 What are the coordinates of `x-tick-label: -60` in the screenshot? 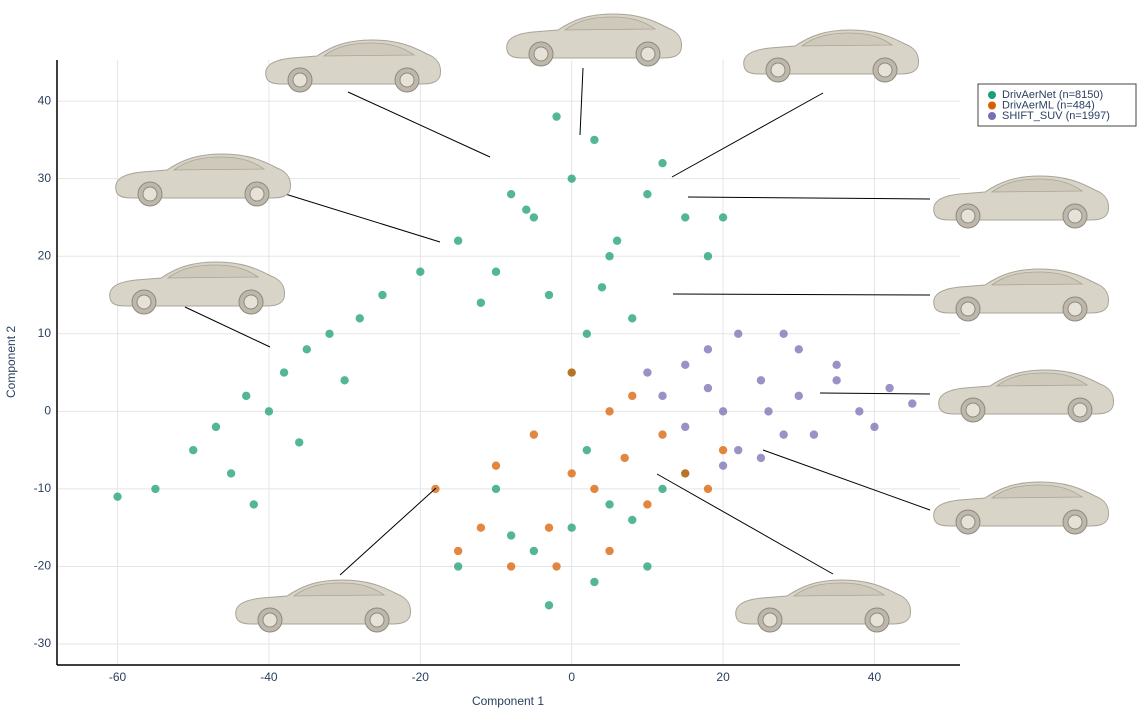 It's located at (118, 677).